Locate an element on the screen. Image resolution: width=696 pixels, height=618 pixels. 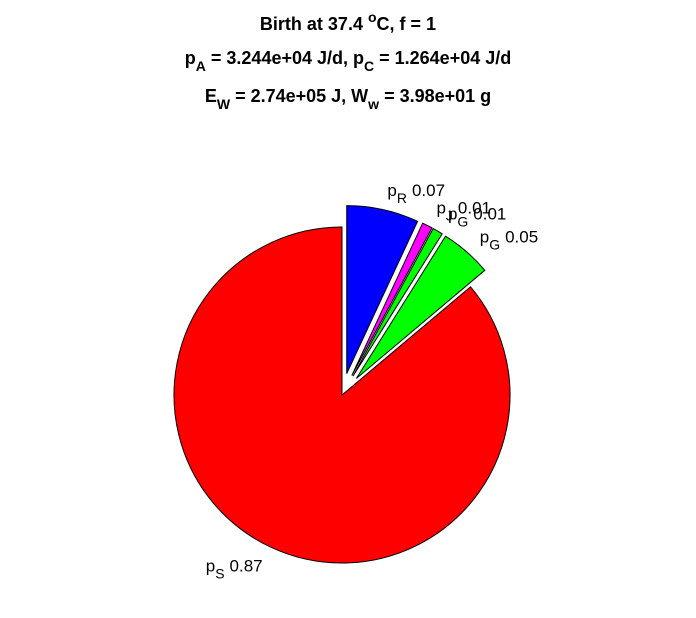
slice-label: pR 0.07 is located at coordinates (416, 193).